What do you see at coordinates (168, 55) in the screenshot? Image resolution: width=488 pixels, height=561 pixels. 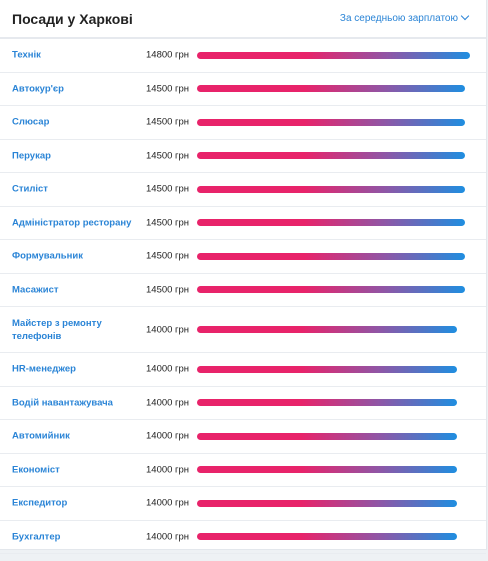 I see `salary-value: 14800 грн` at bounding box center [168, 55].